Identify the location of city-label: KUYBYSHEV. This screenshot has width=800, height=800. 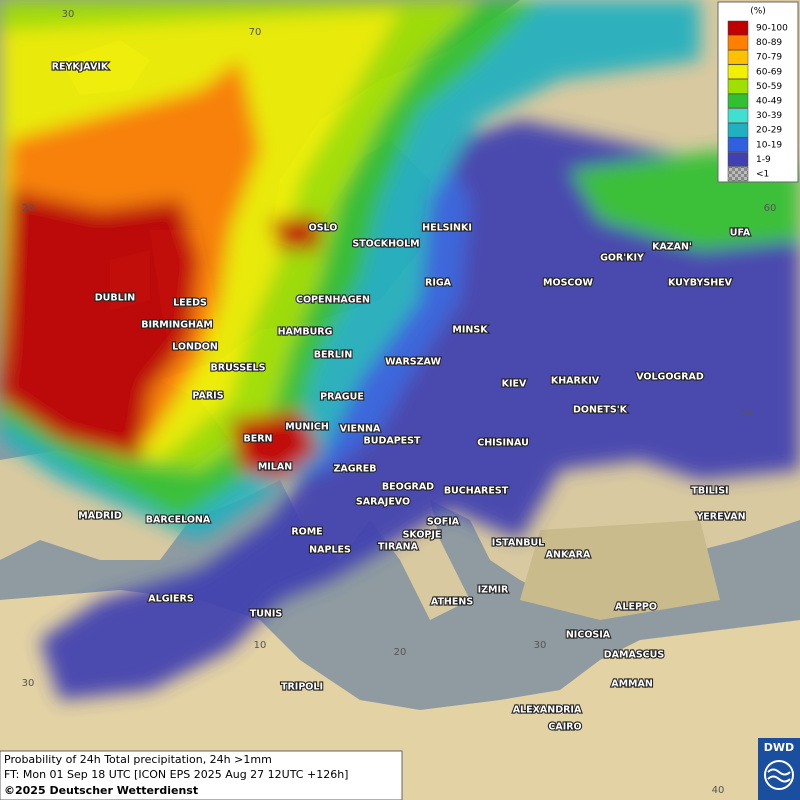
(700, 283).